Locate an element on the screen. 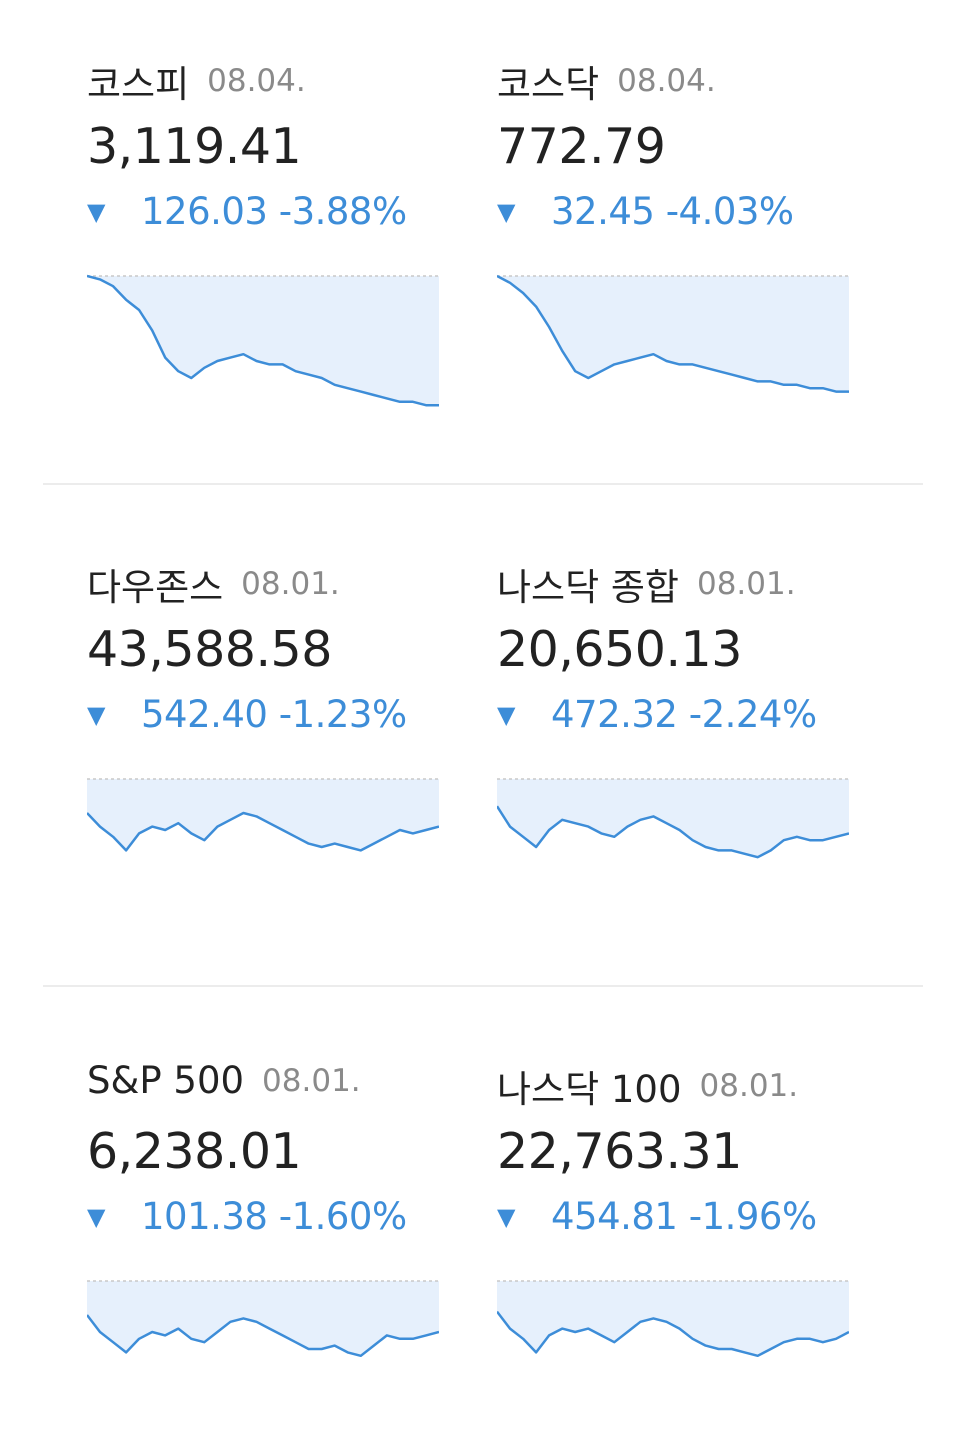 Image resolution: width=966 pixels, height=1455 pixels. change-percent: -1.23% is located at coordinates (342, 714).